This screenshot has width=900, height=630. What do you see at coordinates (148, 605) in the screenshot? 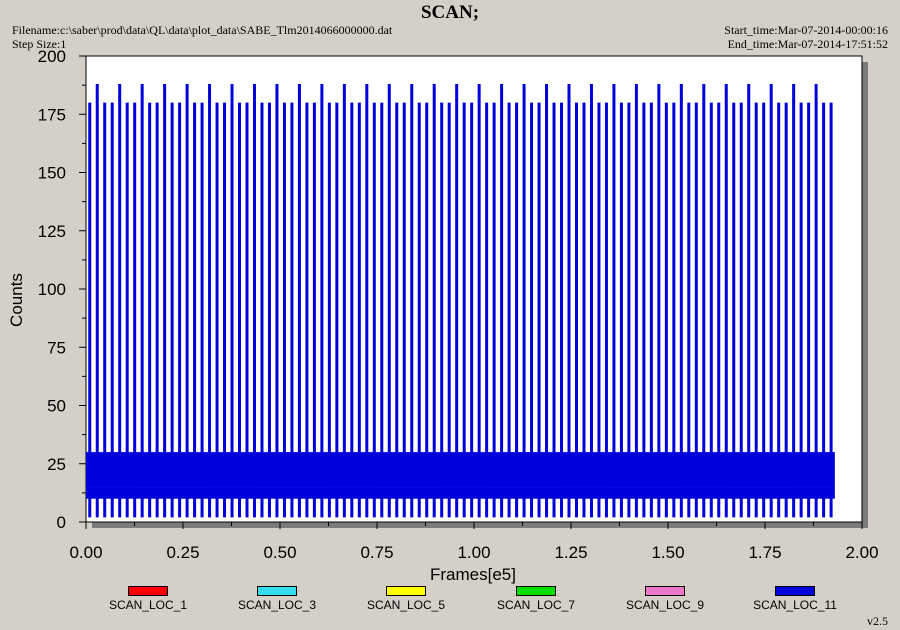
I see `legend-label: SCAN_LOC_1` at bounding box center [148, 605].